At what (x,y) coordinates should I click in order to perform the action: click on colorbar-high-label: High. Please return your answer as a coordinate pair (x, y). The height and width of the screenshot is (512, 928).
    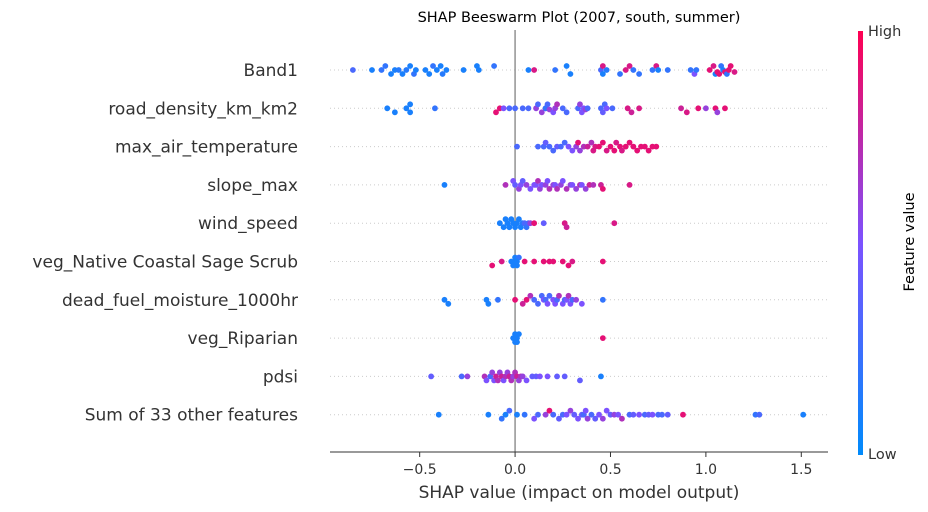
    Looking at the image, I should click on (884, 32).